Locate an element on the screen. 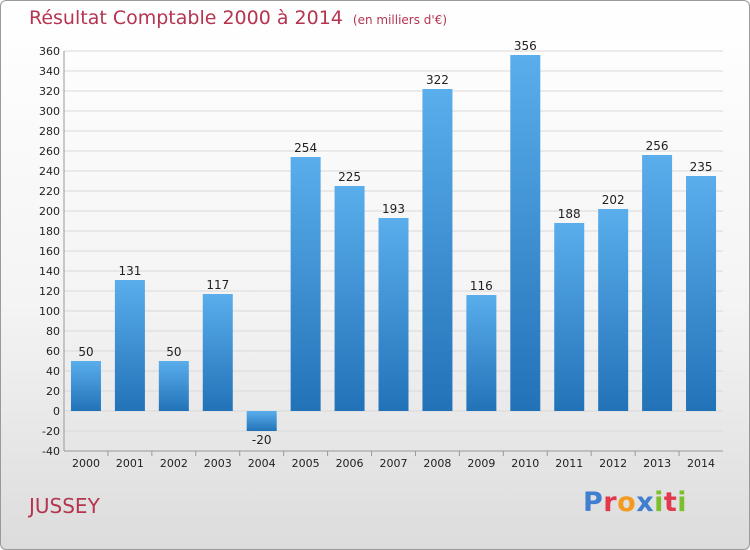 This screenshot has width=750, height=550. bar-2010 is located at coordinates (525, 233).